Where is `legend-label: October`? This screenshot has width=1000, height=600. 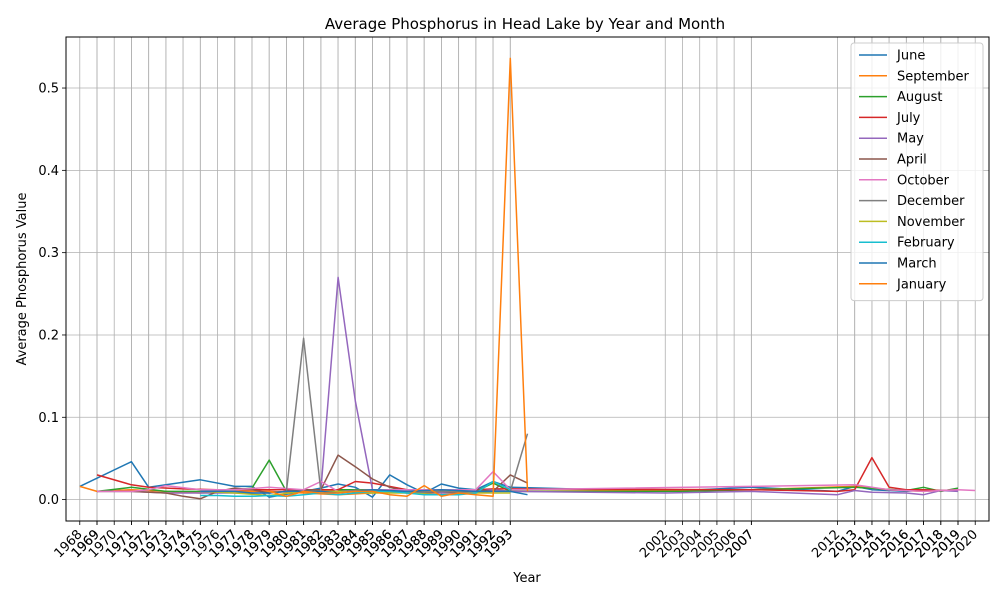
legend-label: October is located at coordinates (923, 180).